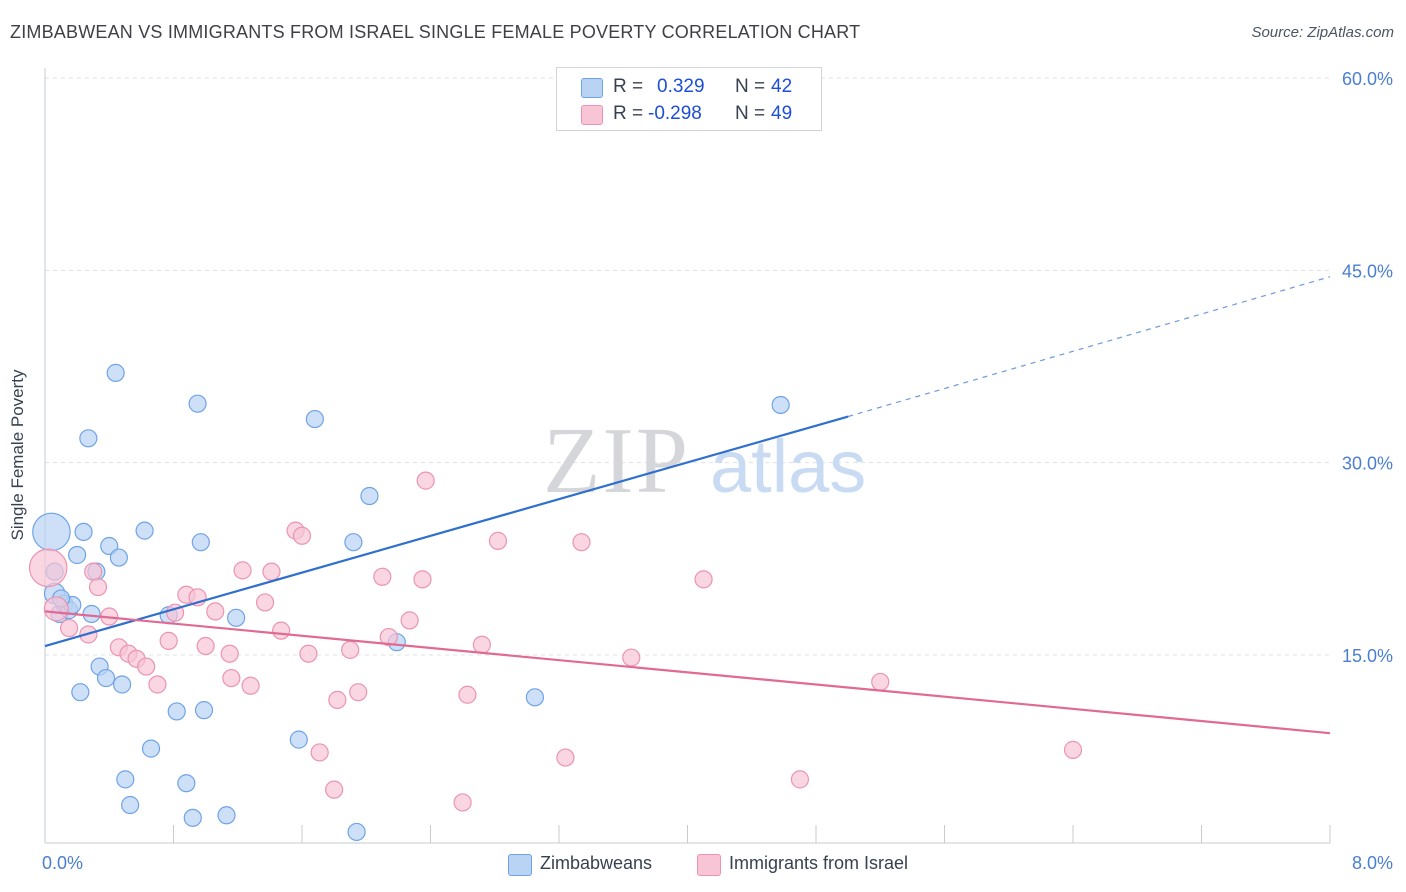  I want to click on y-tick-label: 15.0%, so click(1367, 656).